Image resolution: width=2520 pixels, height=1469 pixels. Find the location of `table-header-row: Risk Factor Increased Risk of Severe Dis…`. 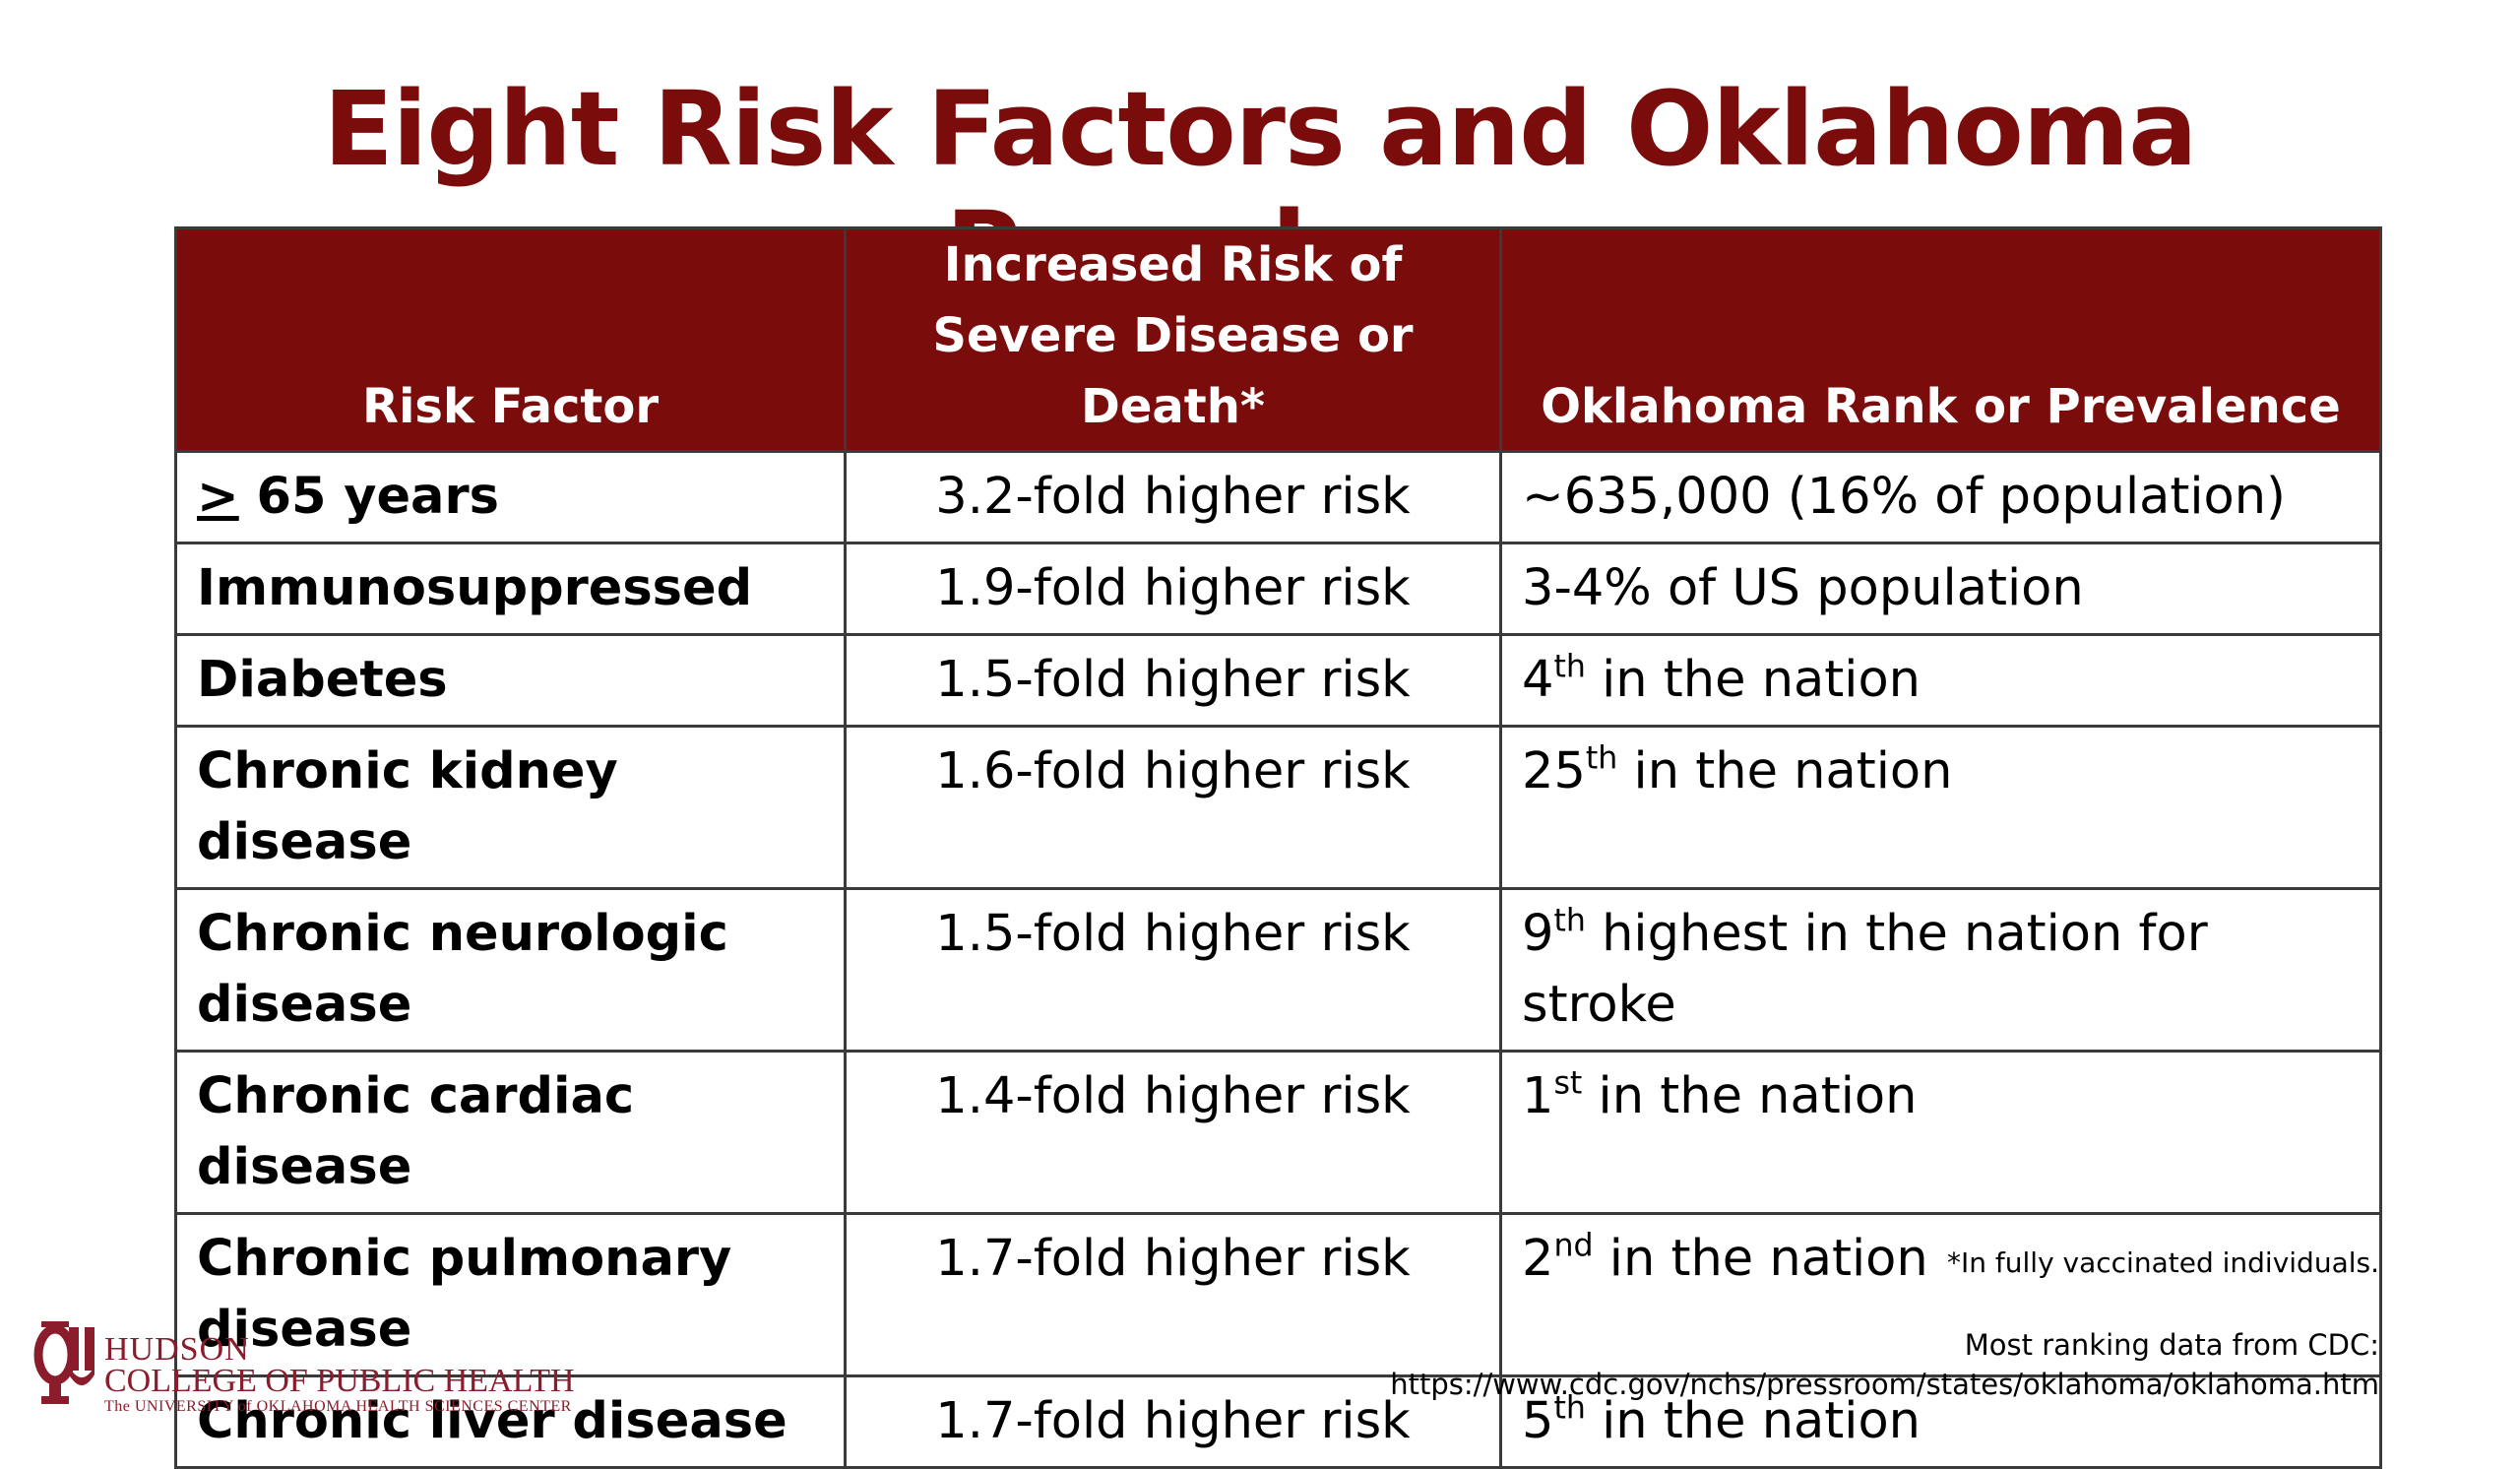

table-header-row: Risk Factor Increased Risk of Severe Dis… is located at coordinates (1278, 340).